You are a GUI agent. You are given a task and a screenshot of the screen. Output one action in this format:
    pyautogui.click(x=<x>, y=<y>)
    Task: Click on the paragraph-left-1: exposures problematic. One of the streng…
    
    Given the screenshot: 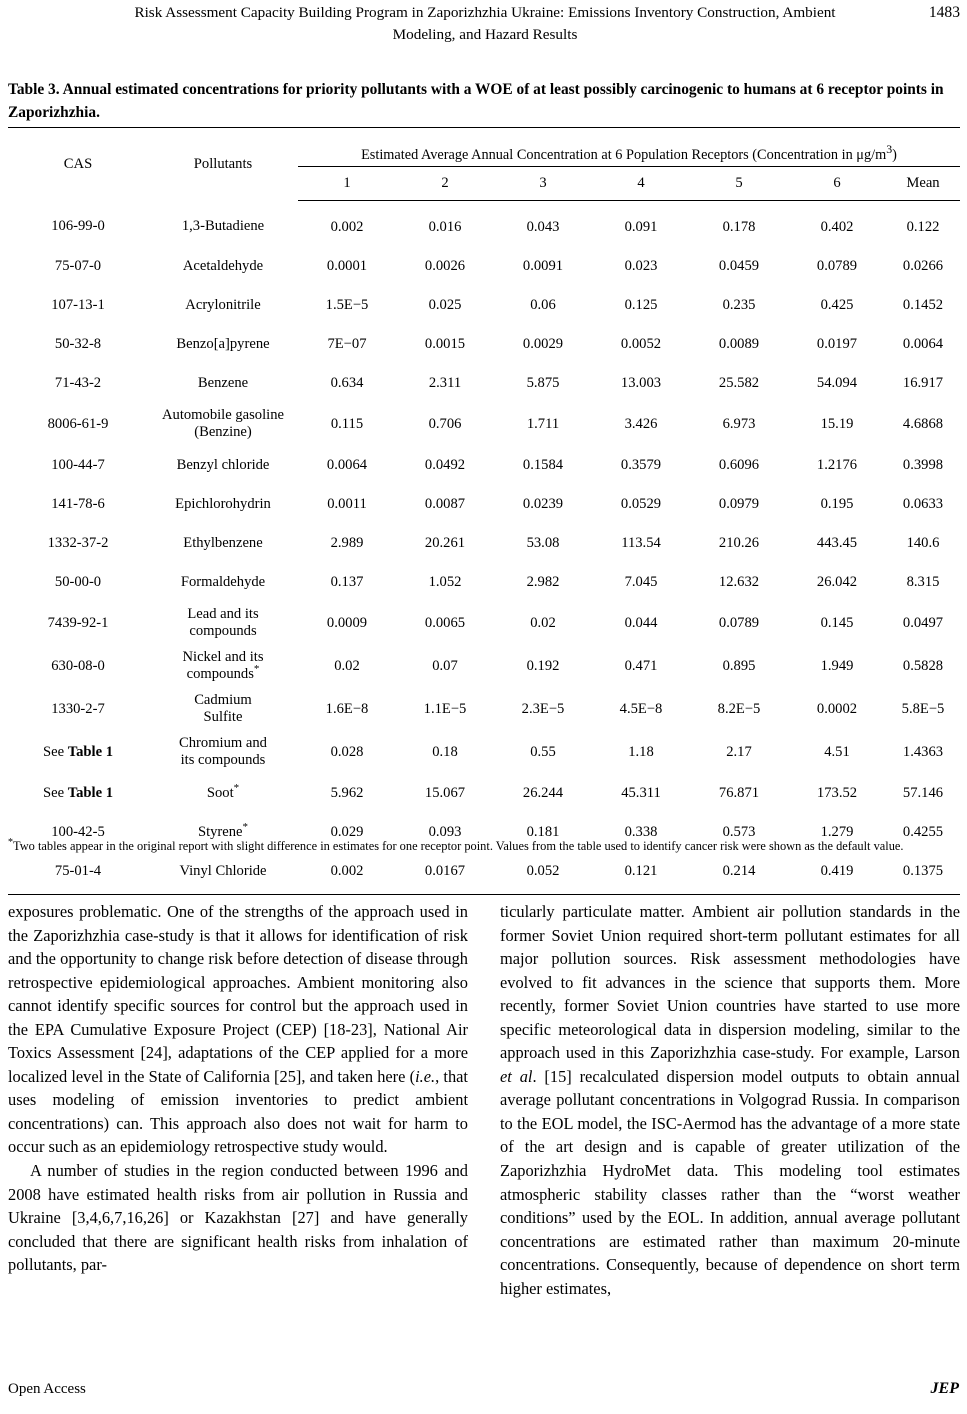 What is the action you would take?
    pyautogui.click(x=238, y=1029)
    